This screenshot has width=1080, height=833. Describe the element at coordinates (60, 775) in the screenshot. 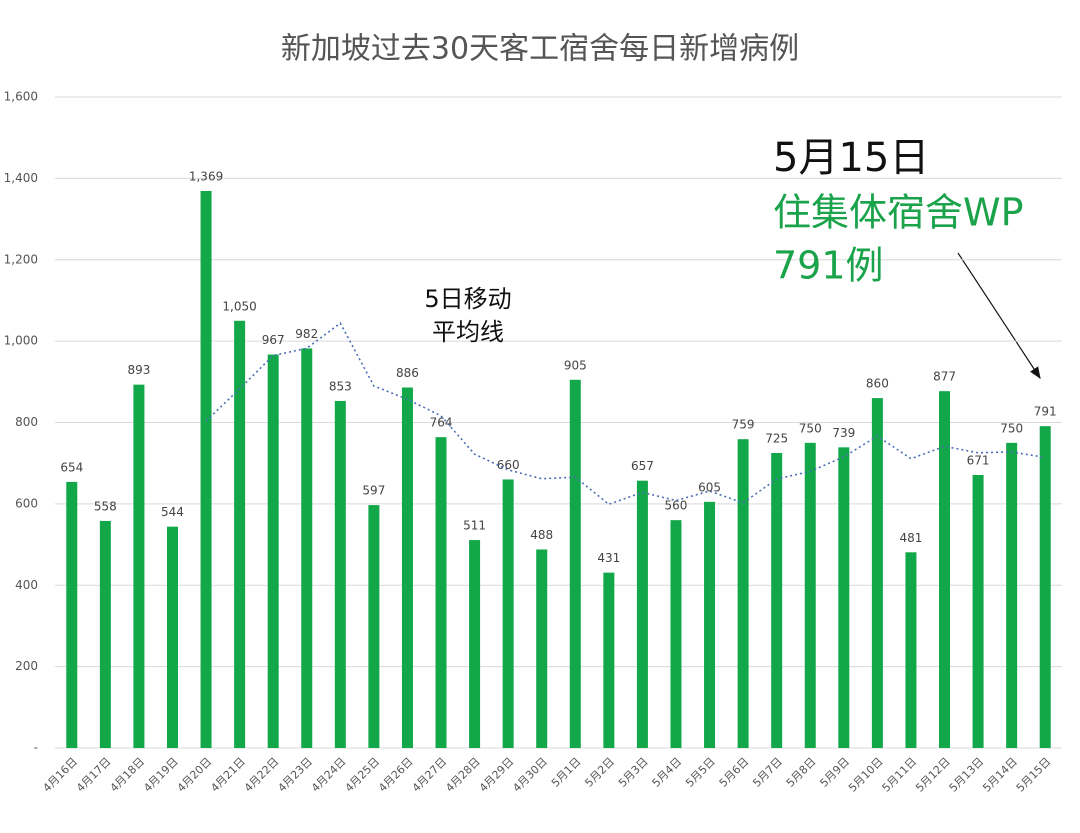

I see `x-tick-label: 4月16日` at that location.